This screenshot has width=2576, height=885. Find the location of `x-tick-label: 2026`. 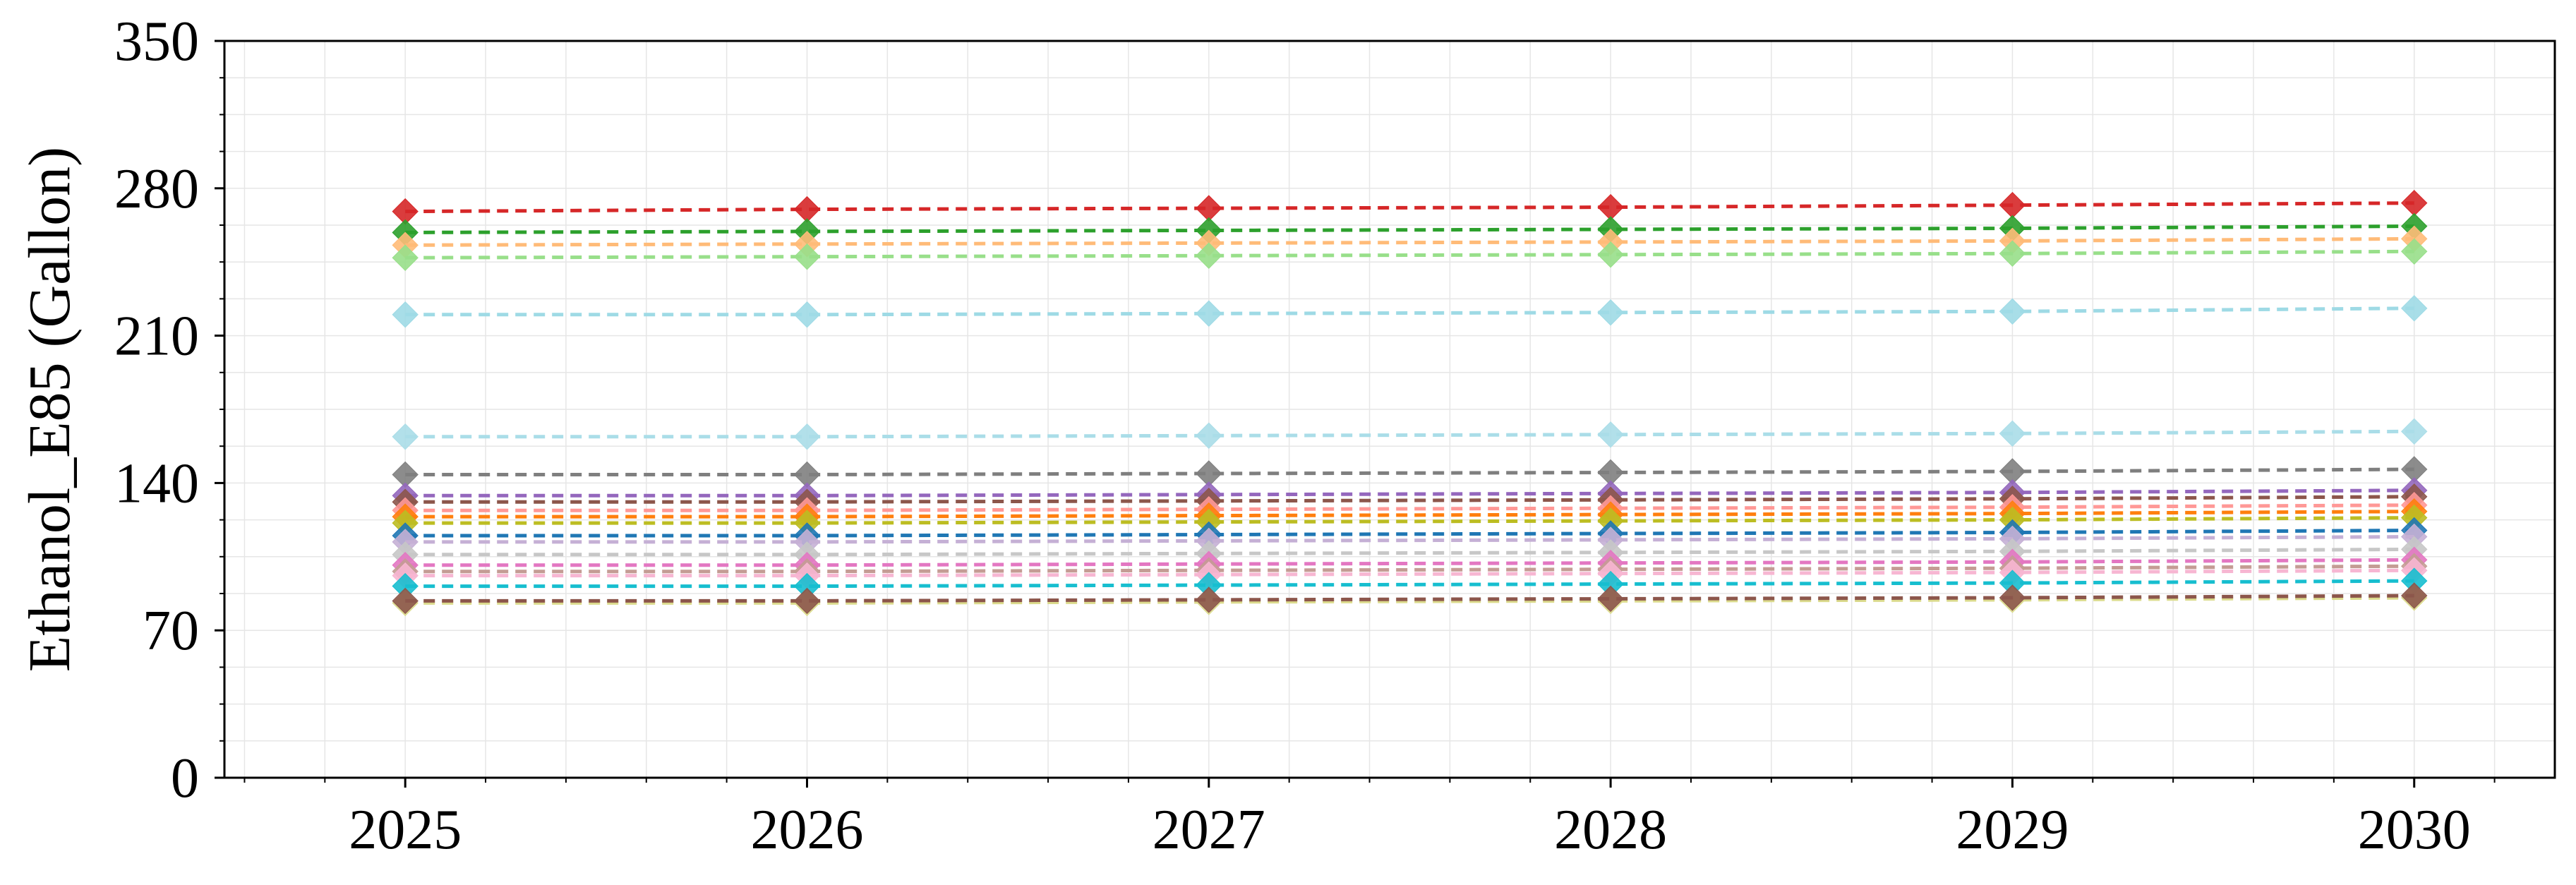

x-tick-label: 2026 is located at coordinates (807, 830).